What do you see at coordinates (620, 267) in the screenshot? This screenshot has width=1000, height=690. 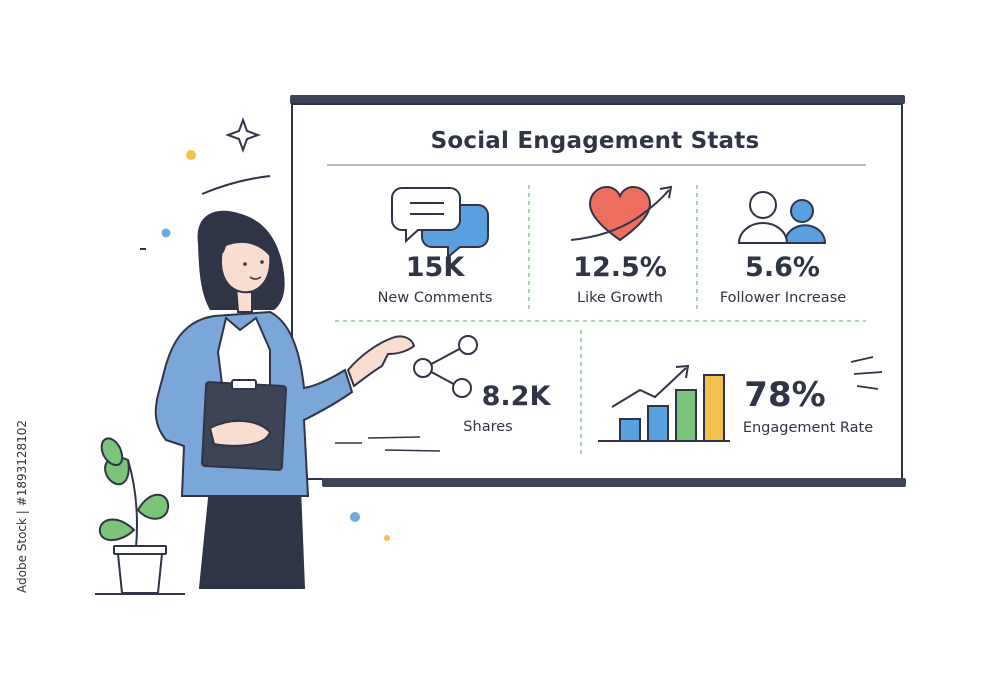 I see `stat-value-likes: 12.5%` at bounding box center [620, 267].